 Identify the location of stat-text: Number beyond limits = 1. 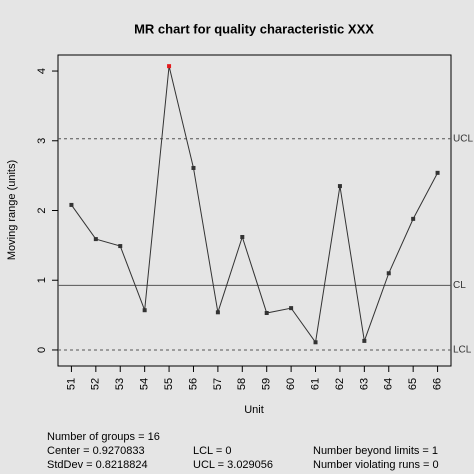
(375, 451).